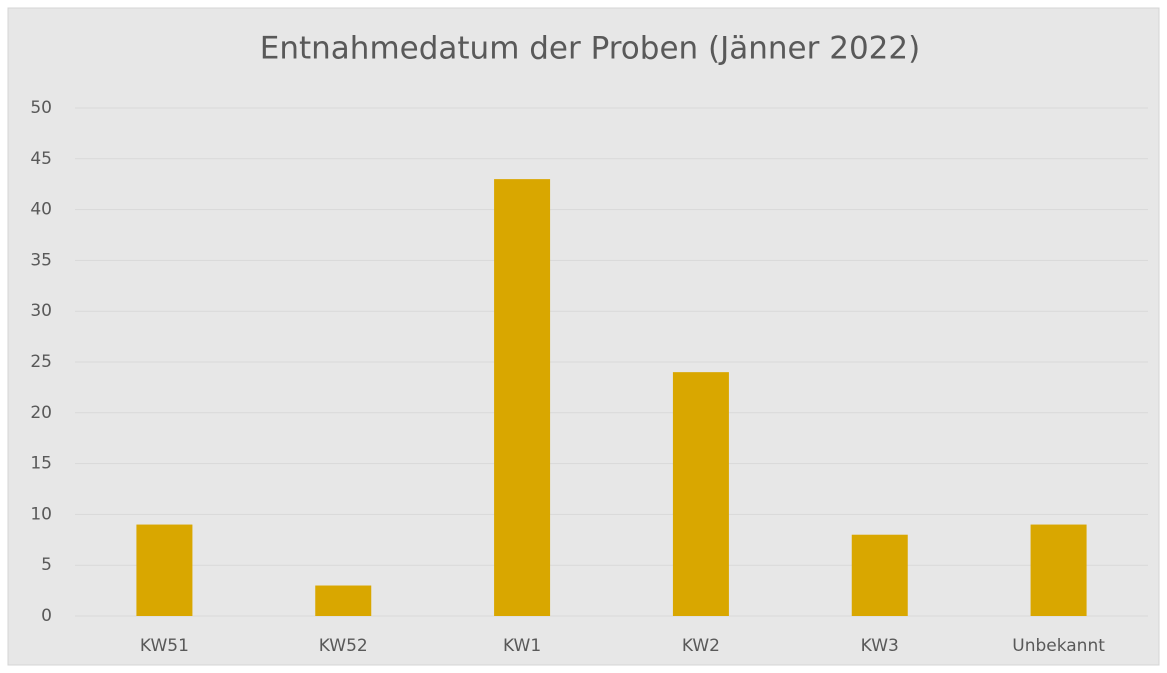 This screenshot has height=673, width=1167. Describe the element at coordinates (41, 464) in the screenshot. I see `y-tick-label: 15` at that location.